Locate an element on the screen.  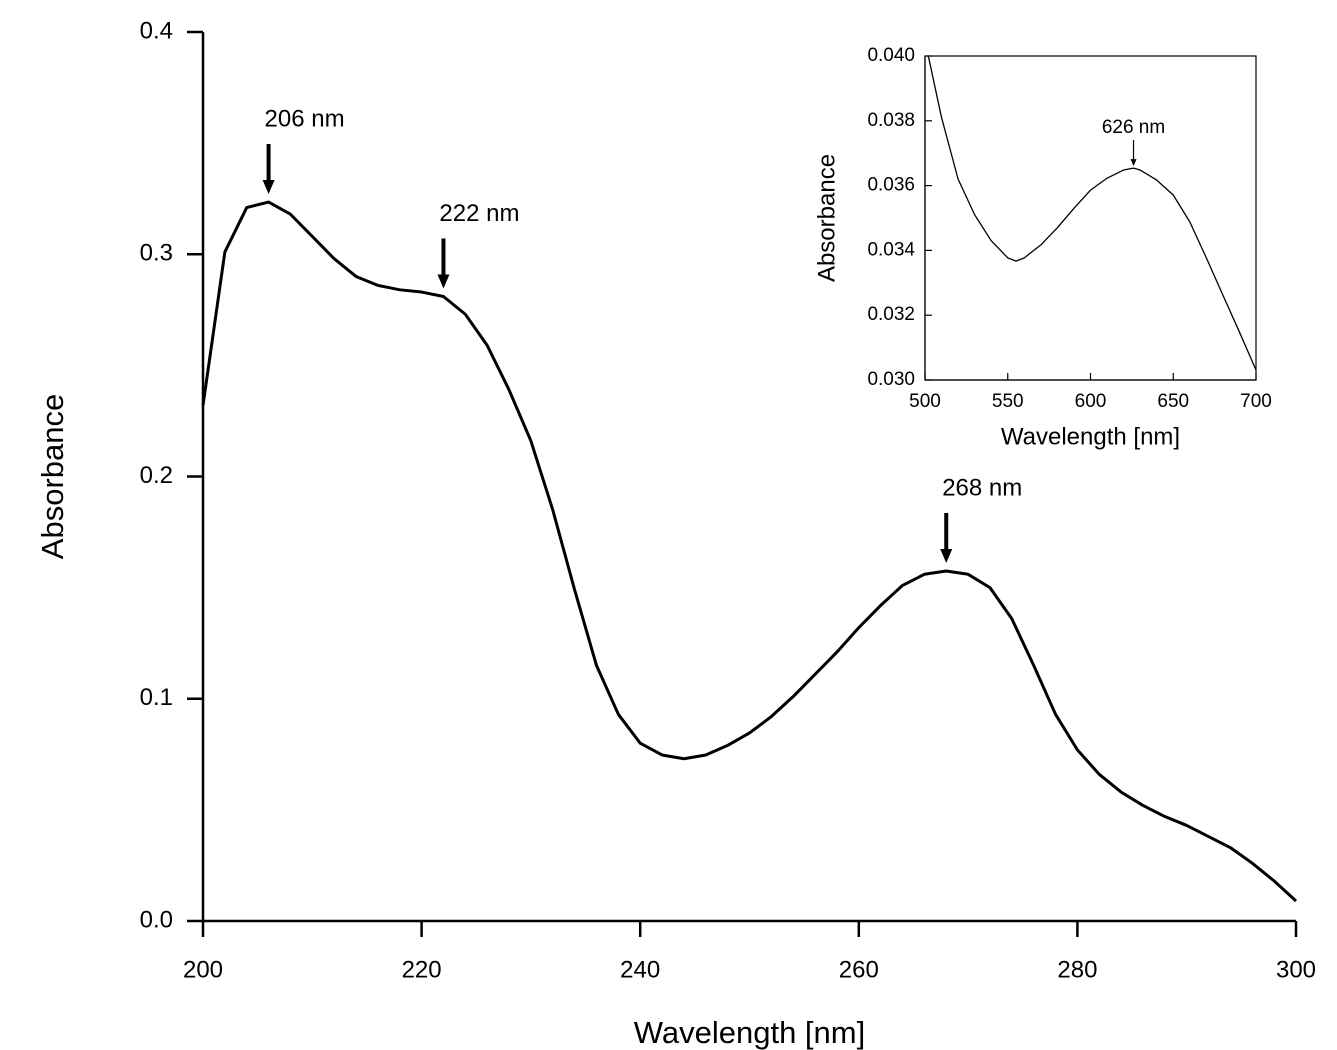
annotation-label: 626 nm is located at coordinates (1133, 127).